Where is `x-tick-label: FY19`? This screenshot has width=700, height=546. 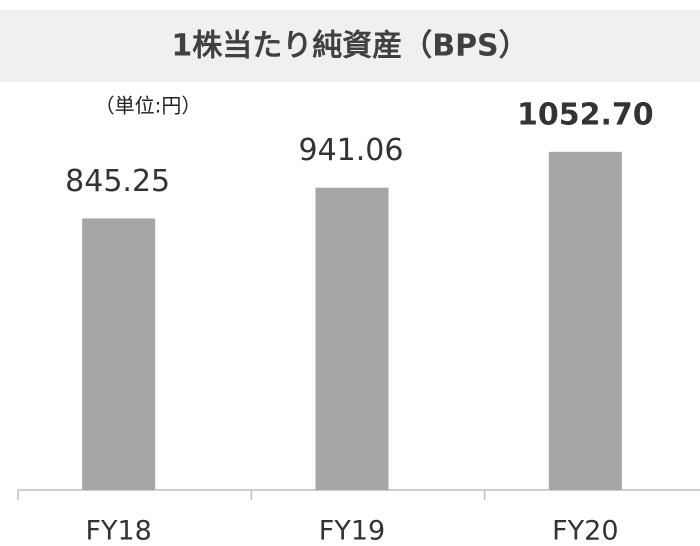 x-tick-label: FY19 is located at coordinates (352, 531).